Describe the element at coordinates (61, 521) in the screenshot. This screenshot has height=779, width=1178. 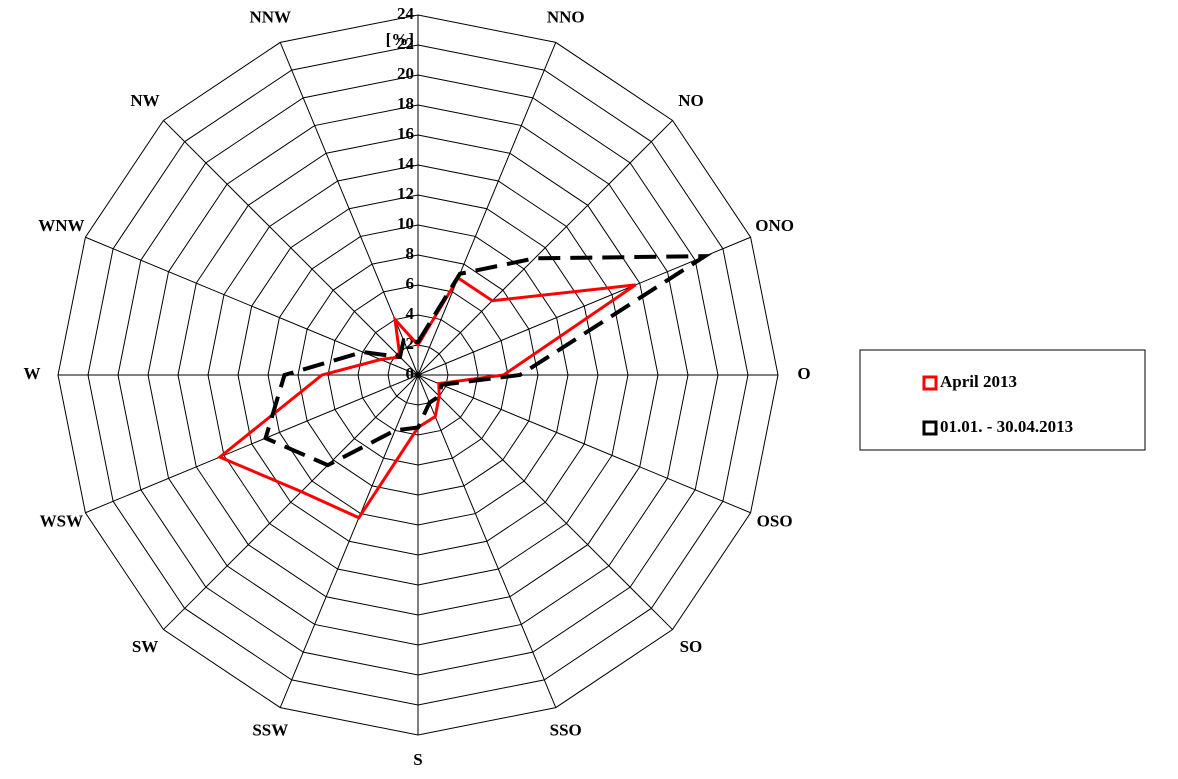
I see `category-label: WSW` at that location.